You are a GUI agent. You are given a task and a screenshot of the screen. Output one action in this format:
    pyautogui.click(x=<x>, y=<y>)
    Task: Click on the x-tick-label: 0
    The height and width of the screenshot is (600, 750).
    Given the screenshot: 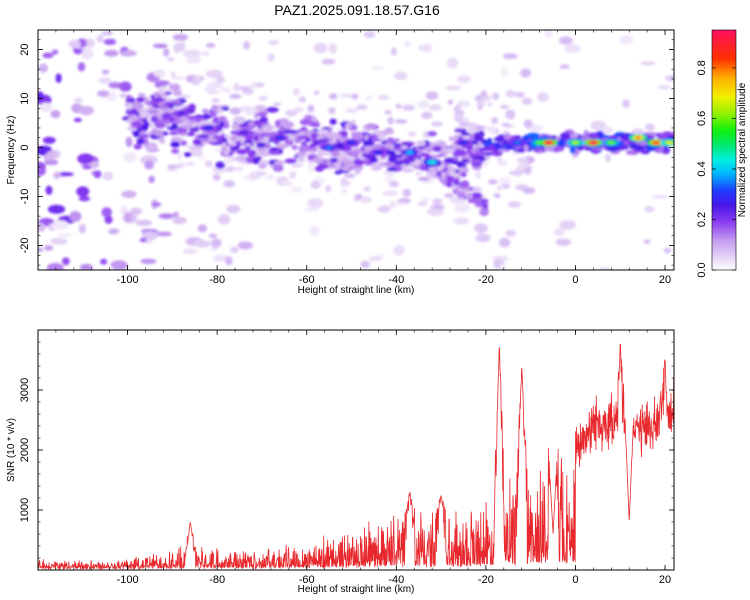 What is the action you would take?
    pyautogui.click(x=575, y=580)
    